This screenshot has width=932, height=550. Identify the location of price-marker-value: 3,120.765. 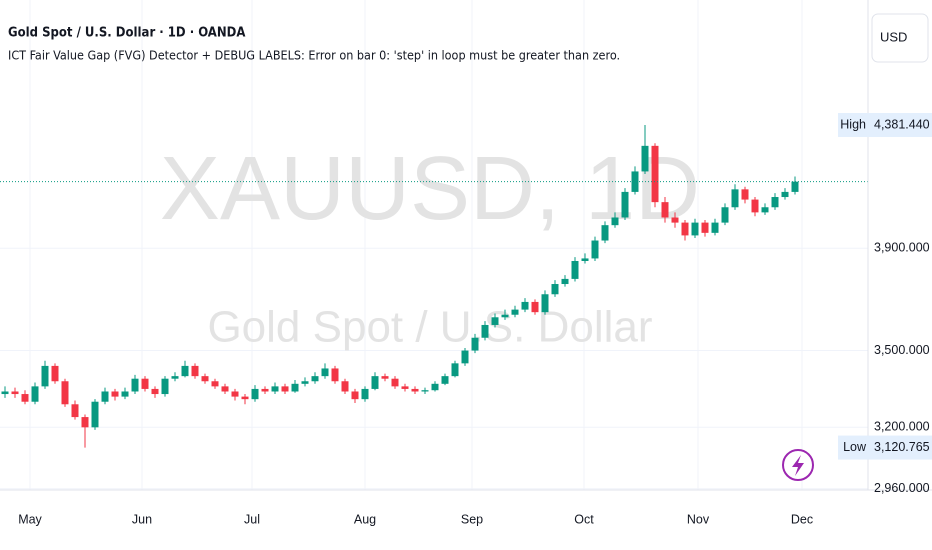
(902, 447).